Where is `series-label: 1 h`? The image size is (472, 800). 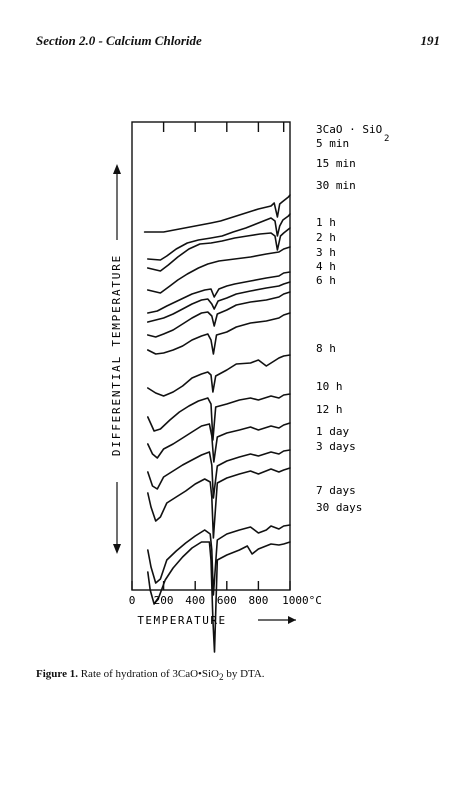 series-label: 1 h is located at coordinates (326, 222).